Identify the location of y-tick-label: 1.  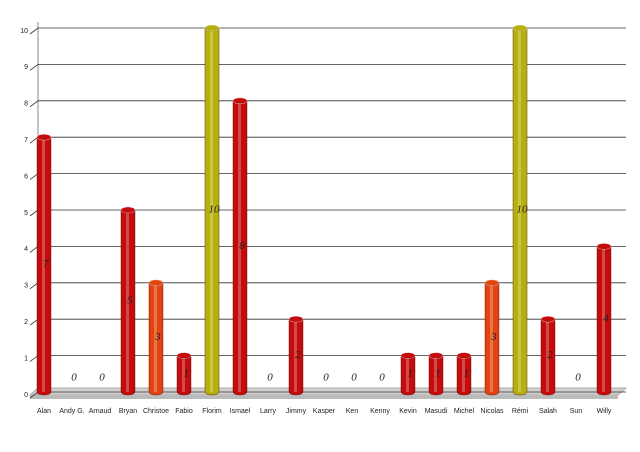
(26, 358).